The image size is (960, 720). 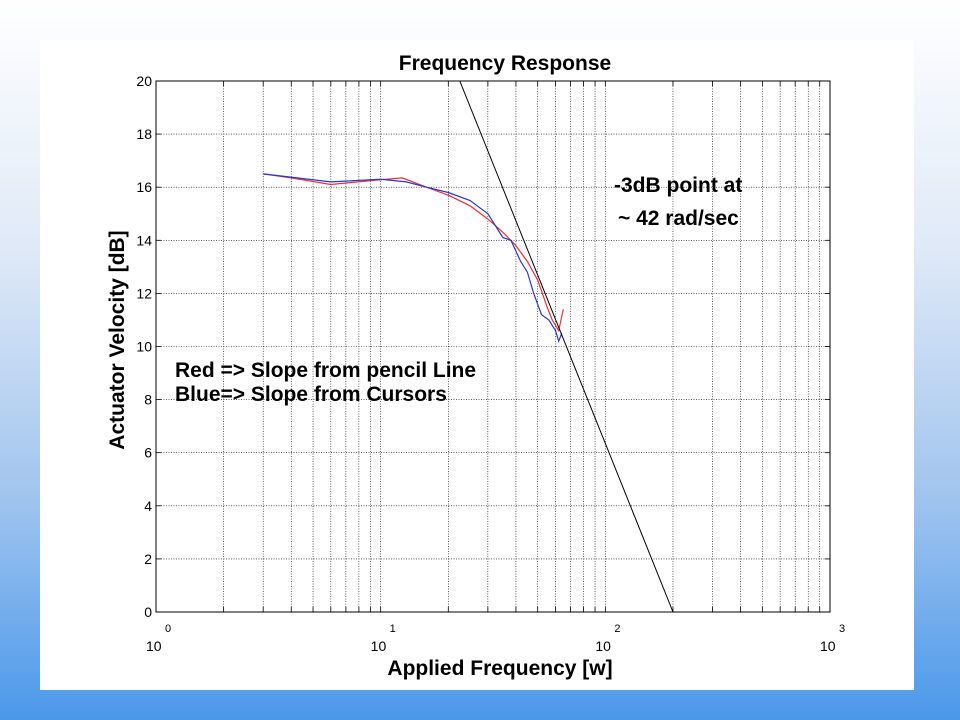 What do you see at coordinates (393, 629) in the screenshot?
I see `x-tick-exponent: 1` at bounding box center [393, 629].